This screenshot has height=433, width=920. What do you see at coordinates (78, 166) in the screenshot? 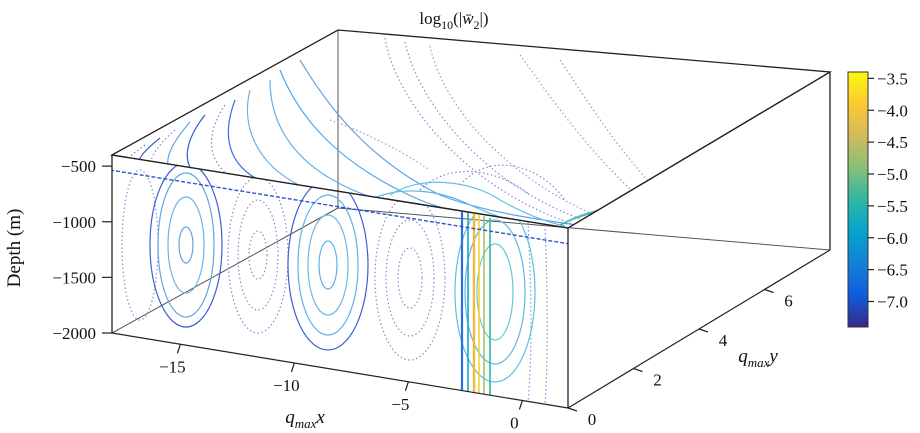
I see `depth-tick-label: −500` at bounding box center [78, 166].